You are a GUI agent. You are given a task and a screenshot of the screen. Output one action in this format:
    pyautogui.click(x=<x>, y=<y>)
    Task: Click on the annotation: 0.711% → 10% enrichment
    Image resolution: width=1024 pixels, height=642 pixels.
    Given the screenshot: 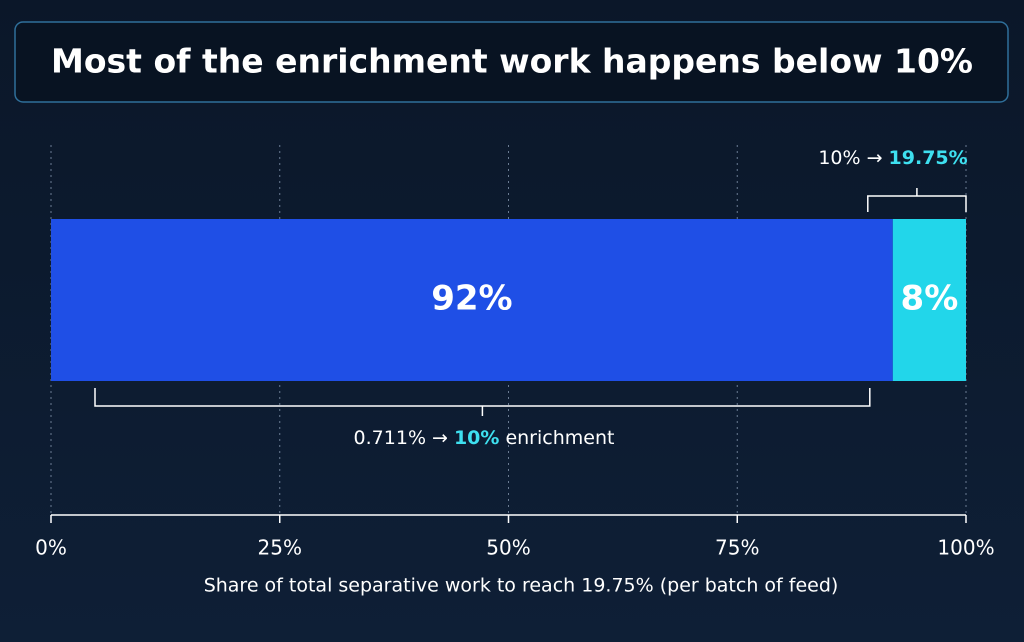 What is the action you would take?
    pyautogui.click(x=484, y=438)
    